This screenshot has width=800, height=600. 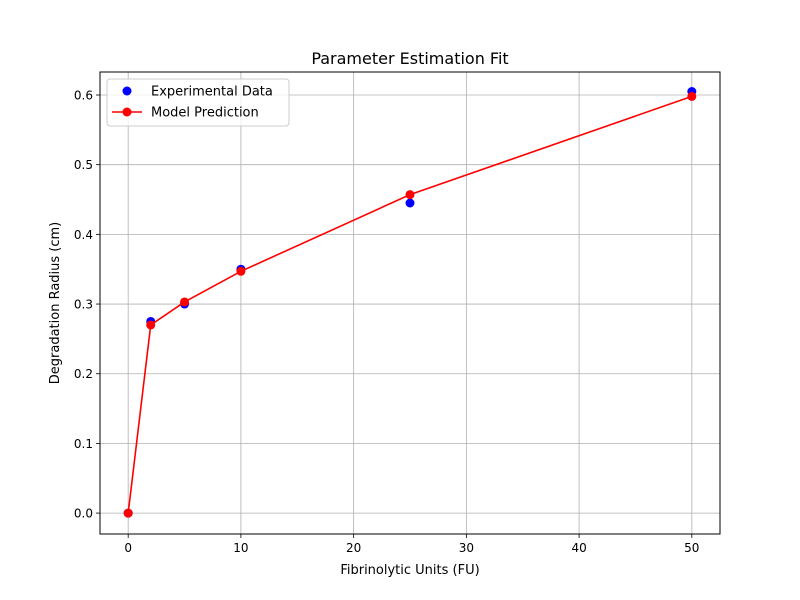 I want to click on x-tick-label: 10, so click(x=240, y=548).